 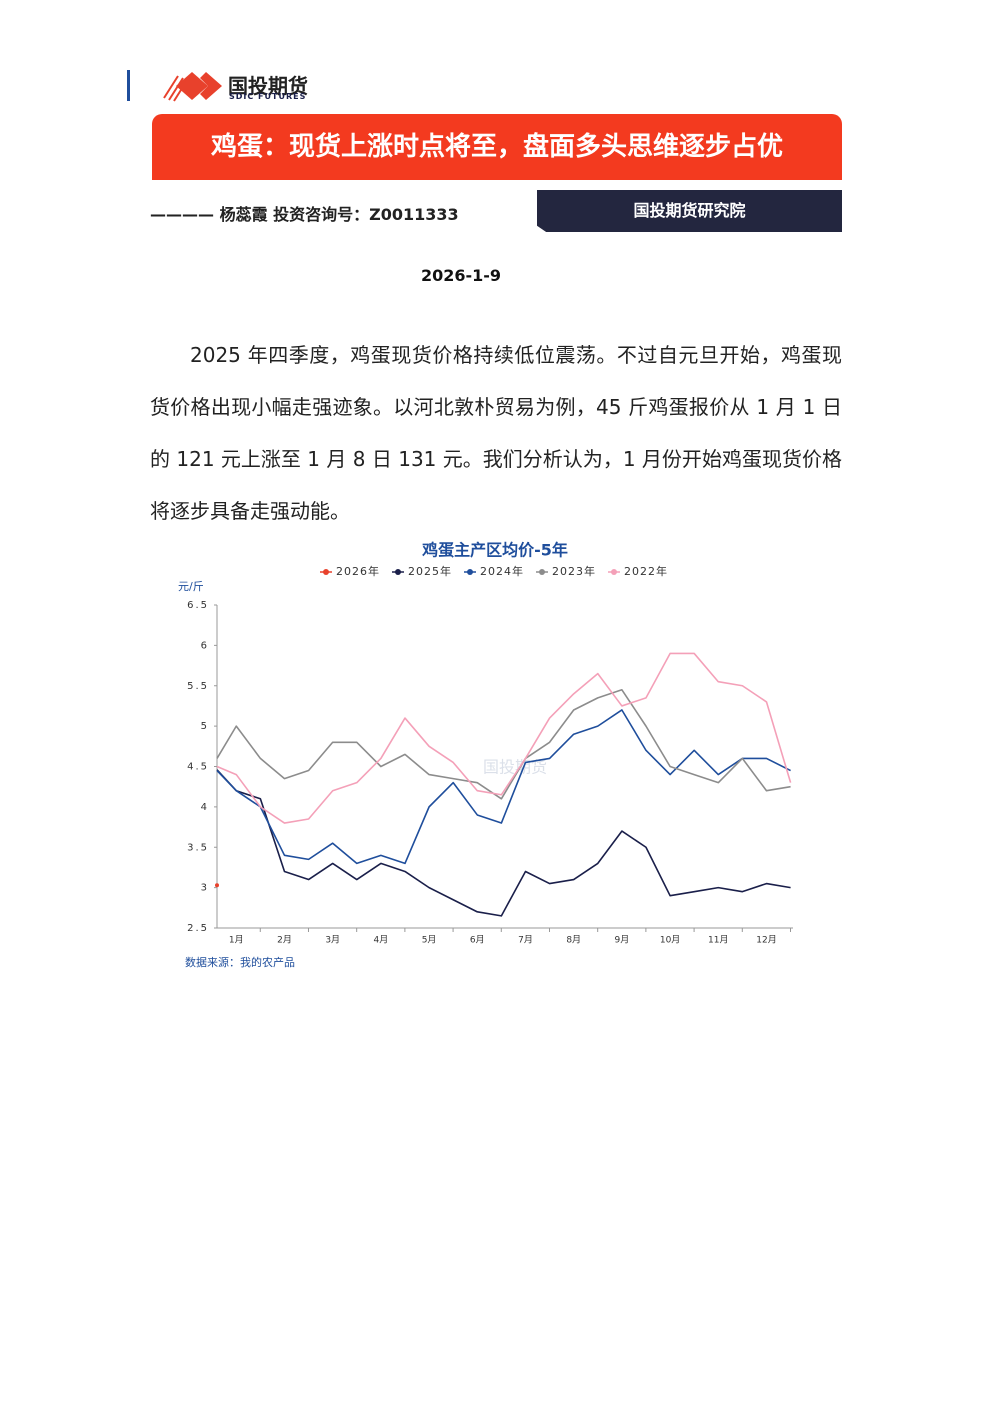 I want to click on legend-label: 2024年, so click(x=502, y=571).